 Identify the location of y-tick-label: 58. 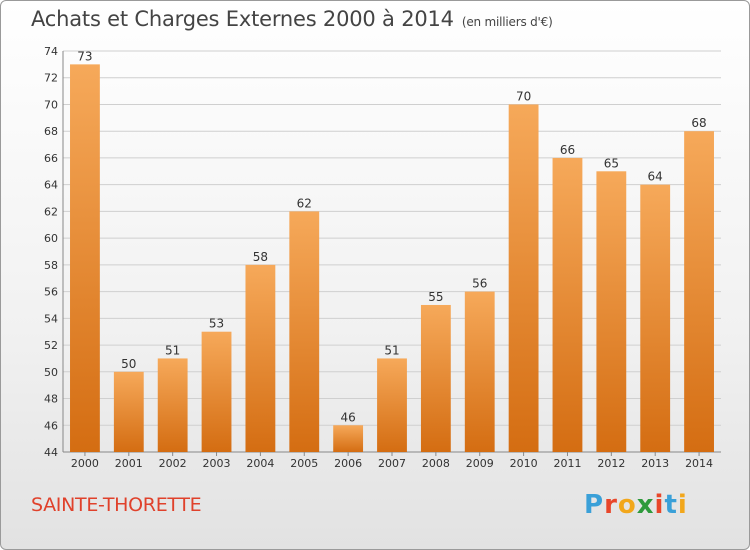
(51, 265).